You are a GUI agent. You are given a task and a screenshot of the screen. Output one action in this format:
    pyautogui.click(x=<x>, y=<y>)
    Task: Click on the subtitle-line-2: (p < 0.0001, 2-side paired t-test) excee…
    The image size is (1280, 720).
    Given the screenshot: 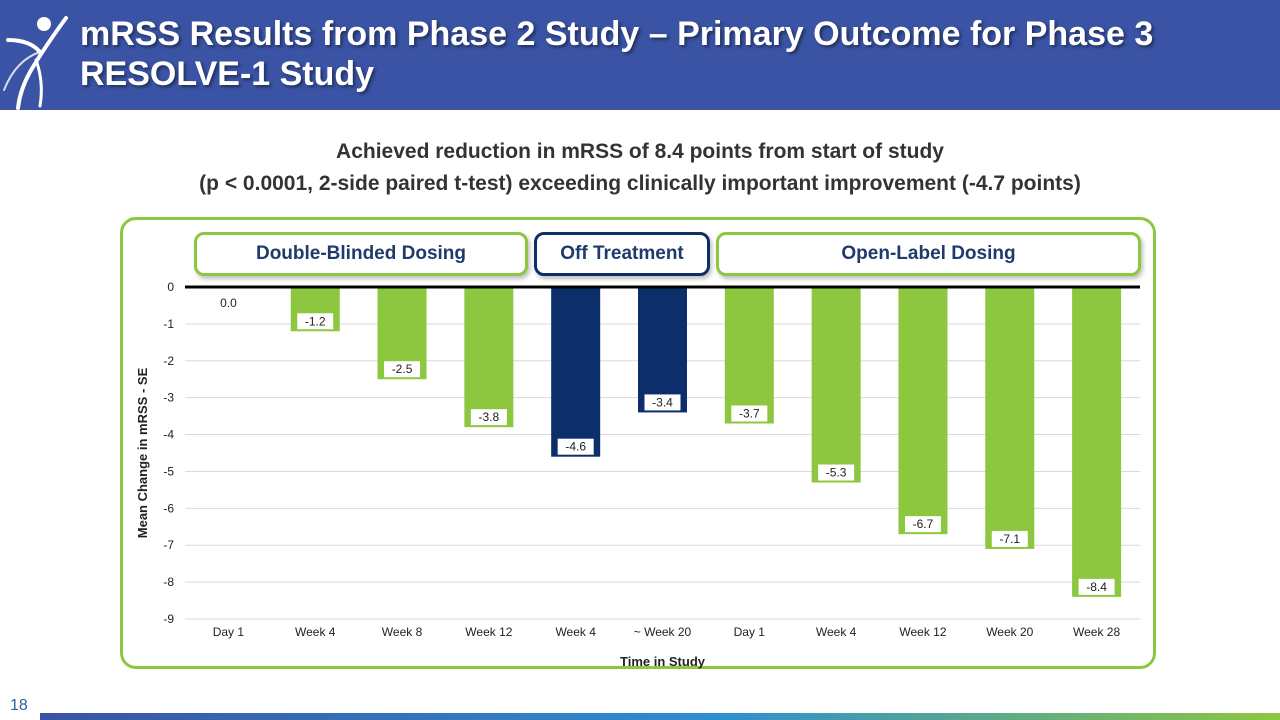 What is the action you would take?
    pyautogui.click(x=640, y=183)
    